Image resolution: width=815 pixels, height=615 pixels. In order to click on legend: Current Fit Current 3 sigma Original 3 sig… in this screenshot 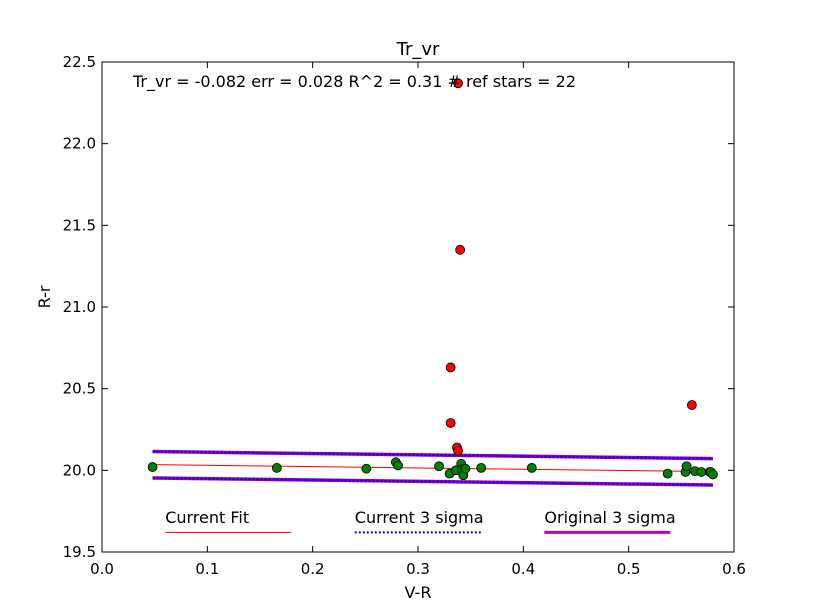, I will do `click(420, 521)`.